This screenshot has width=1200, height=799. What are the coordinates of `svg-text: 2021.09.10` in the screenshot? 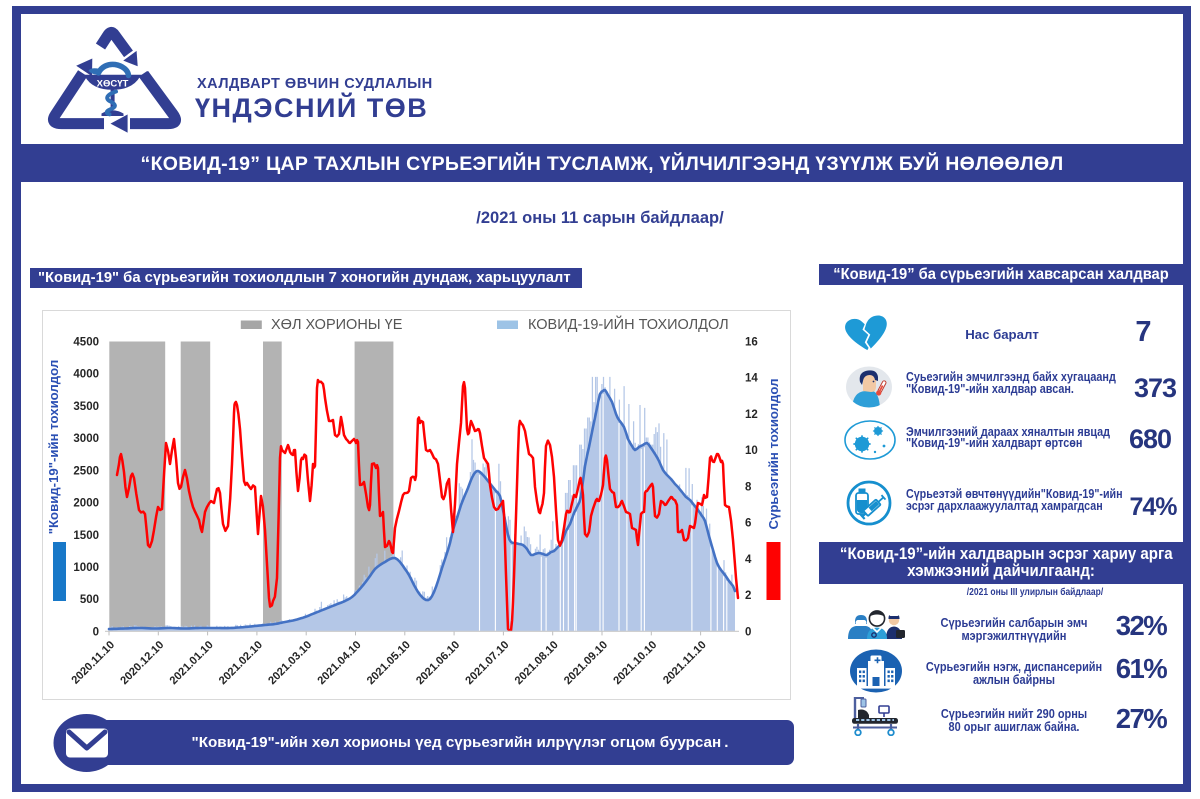 It's located at (586, 663).